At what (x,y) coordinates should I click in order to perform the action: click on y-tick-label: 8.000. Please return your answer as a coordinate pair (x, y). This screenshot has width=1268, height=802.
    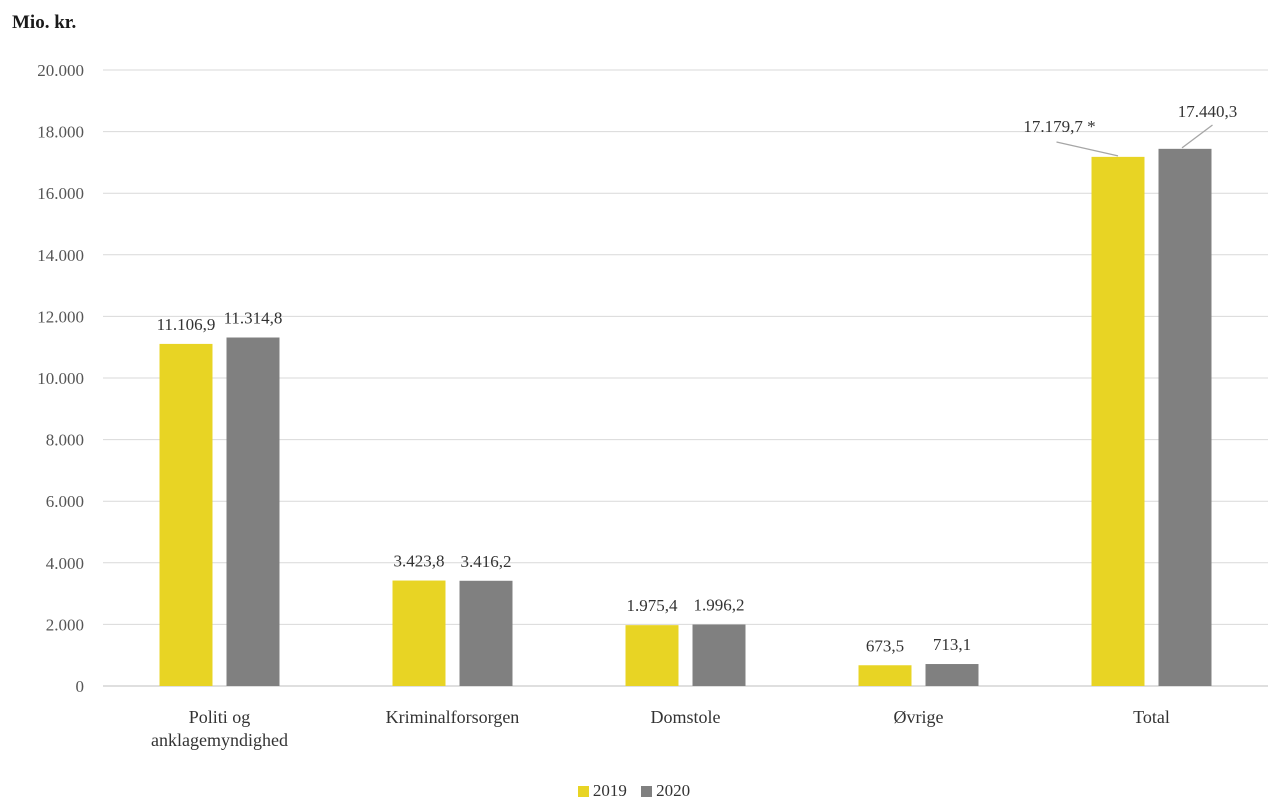
    Looking at the image, I should click on (65, 440).